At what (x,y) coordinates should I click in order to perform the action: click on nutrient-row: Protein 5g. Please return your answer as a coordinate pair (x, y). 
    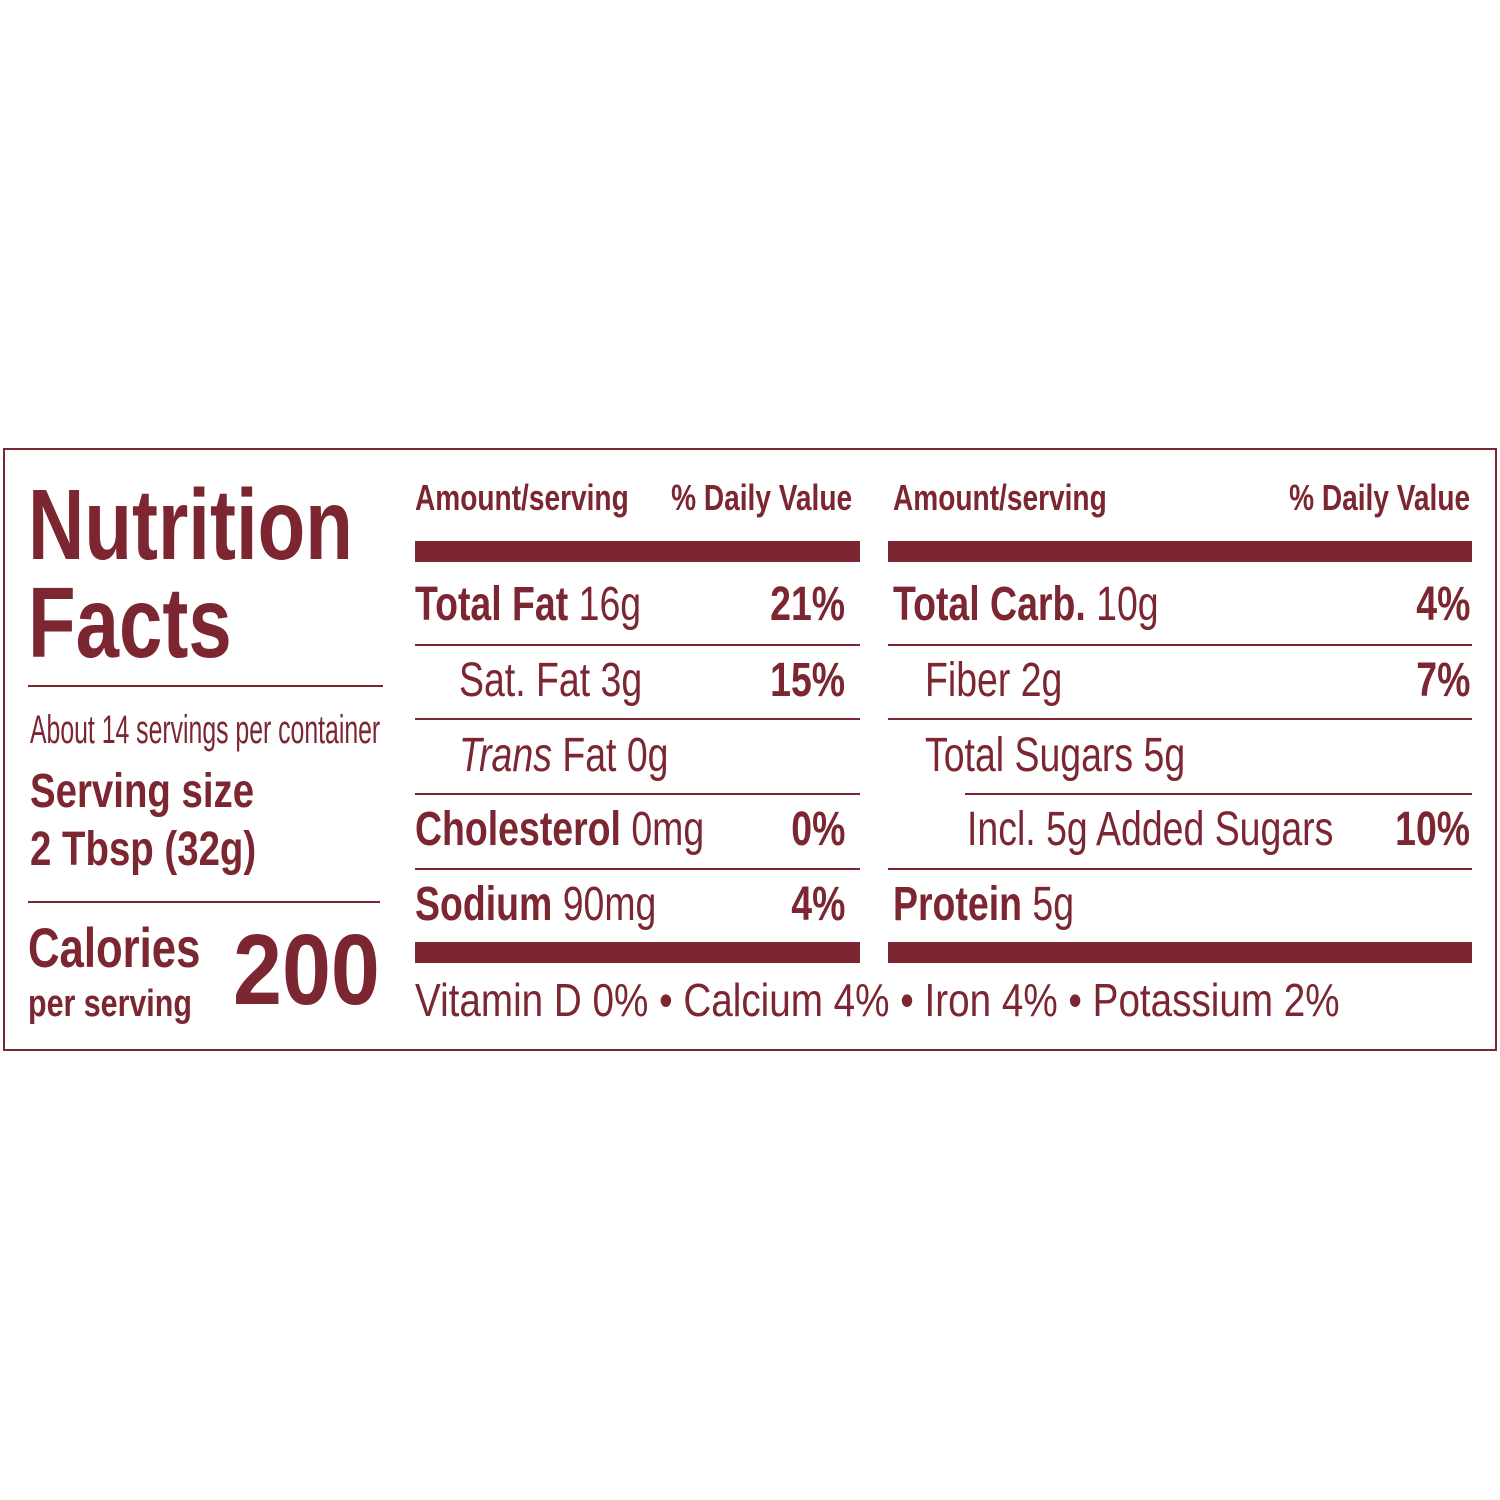
    Looking at the image, I should click on (983, 905).